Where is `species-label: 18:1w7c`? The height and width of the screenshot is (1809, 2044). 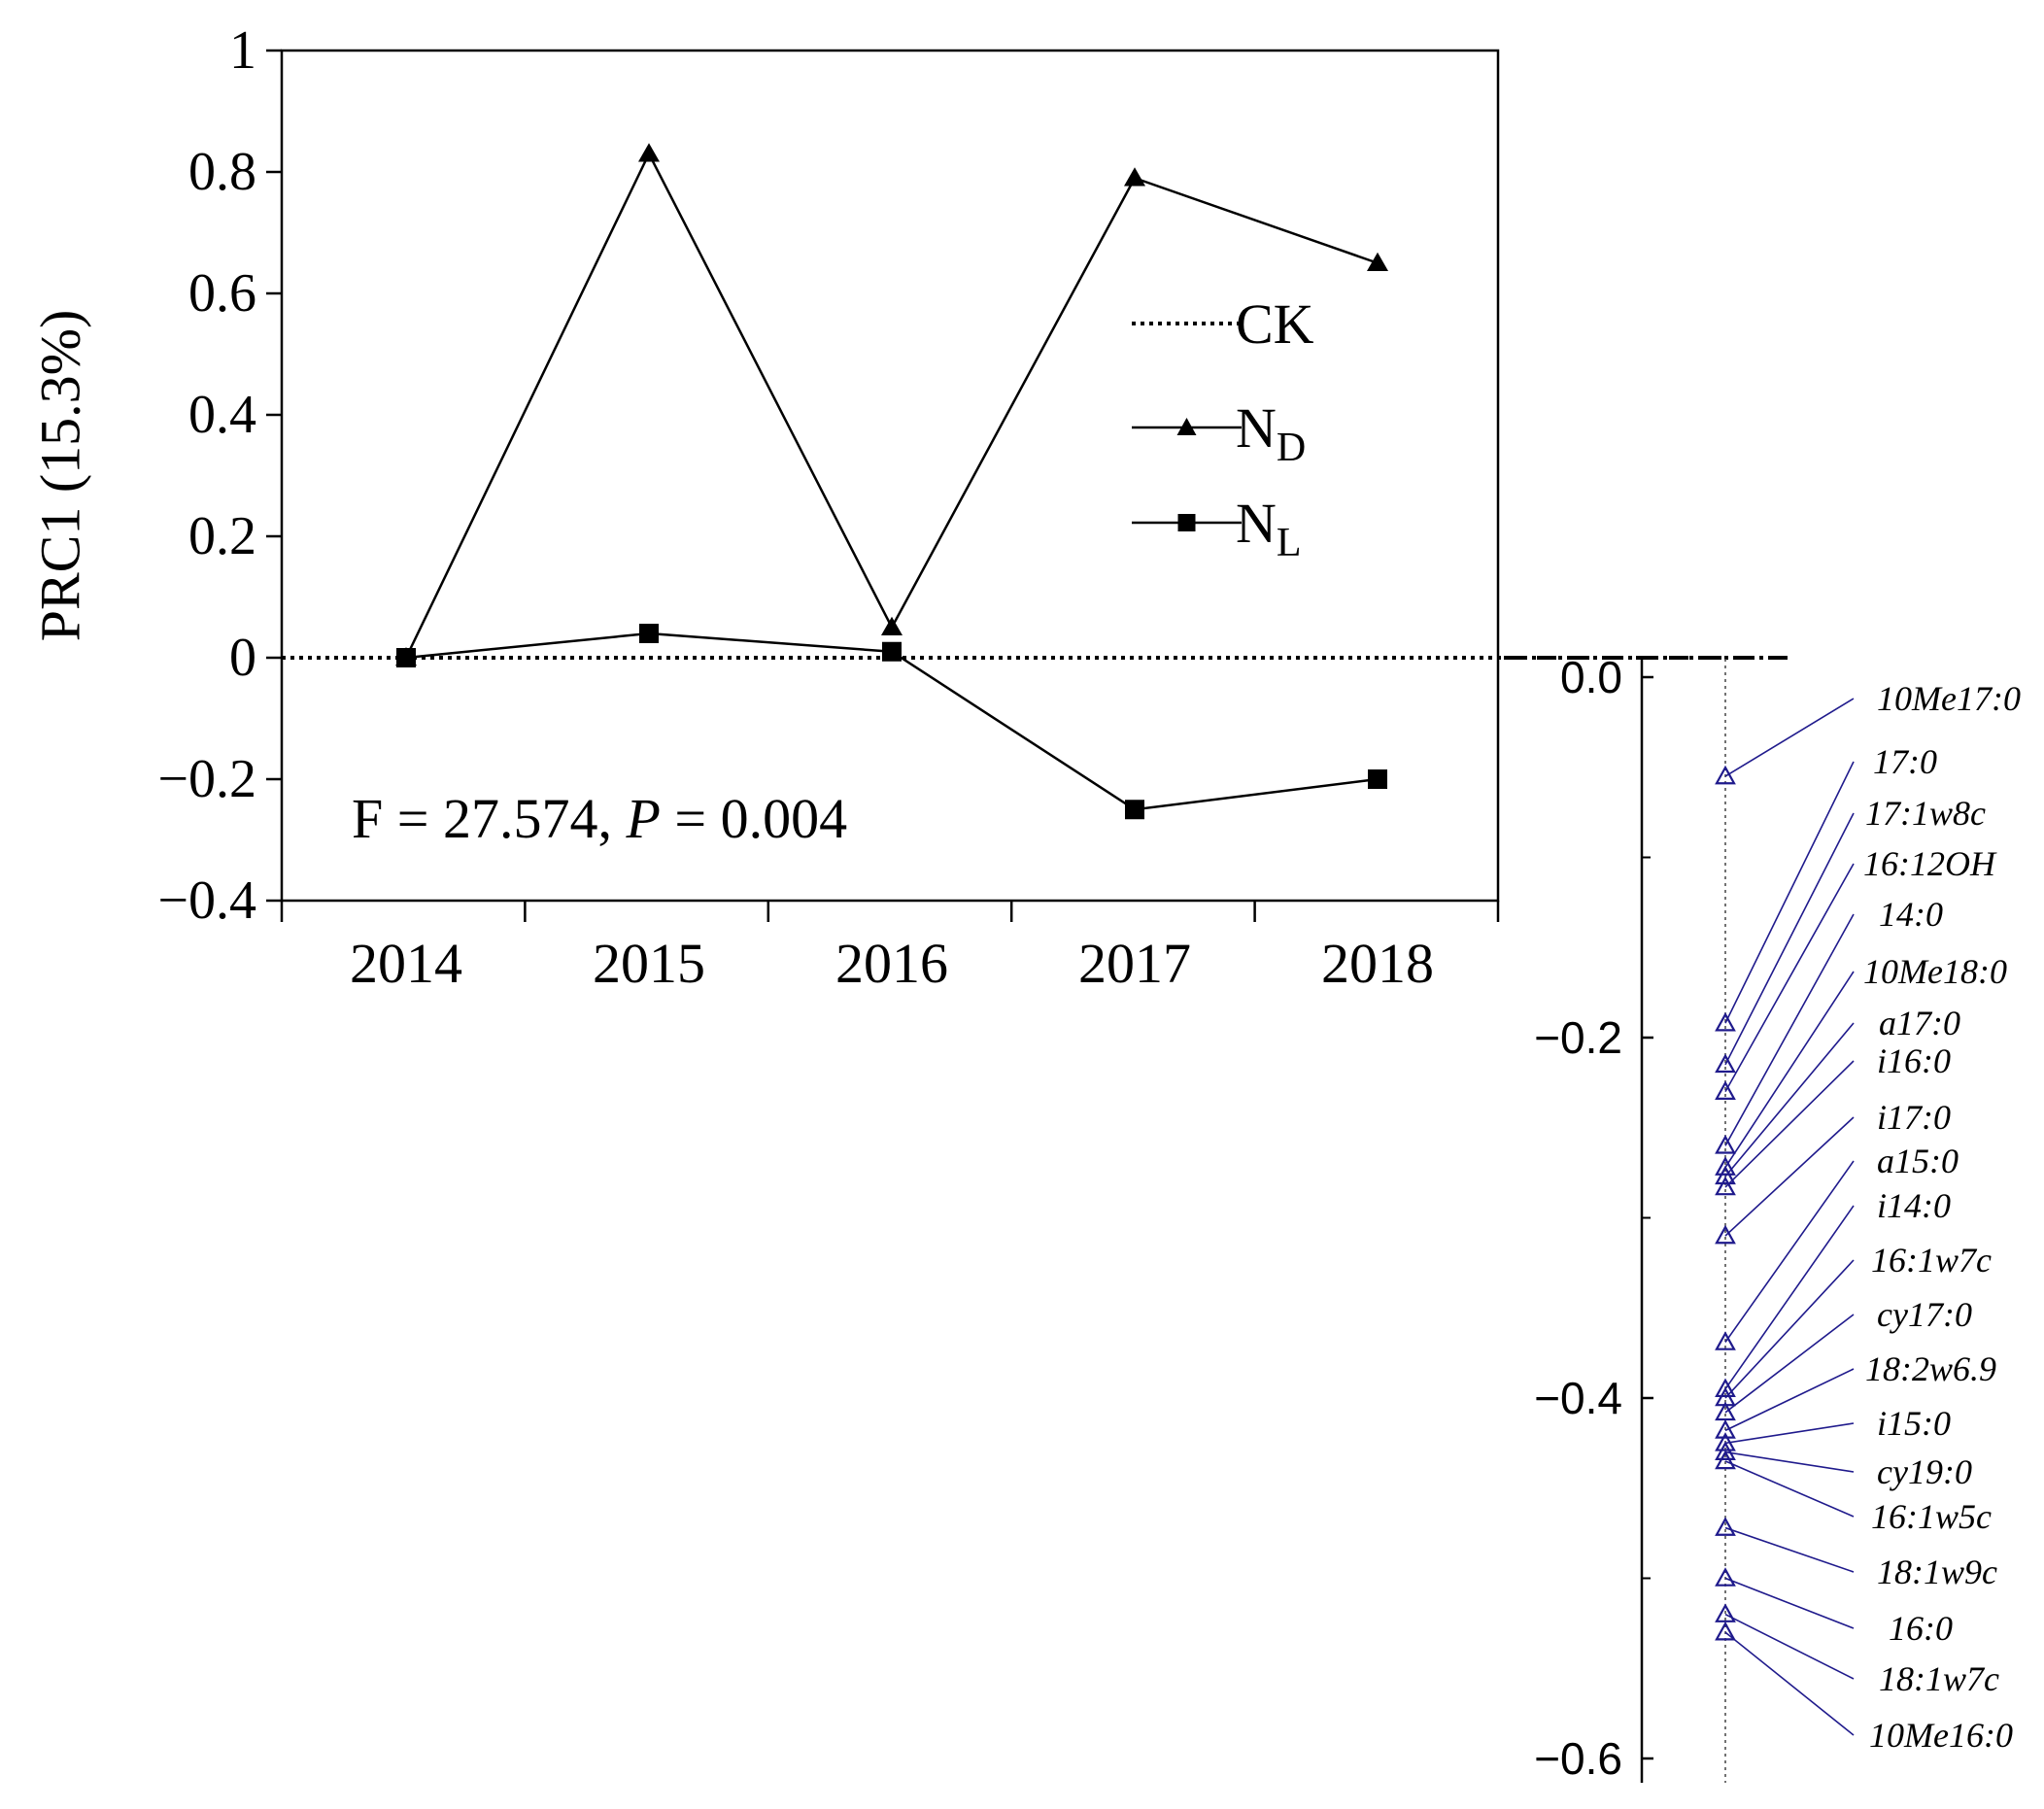 species-label: 18:1w7c is located at coordinates (1939, 1678).